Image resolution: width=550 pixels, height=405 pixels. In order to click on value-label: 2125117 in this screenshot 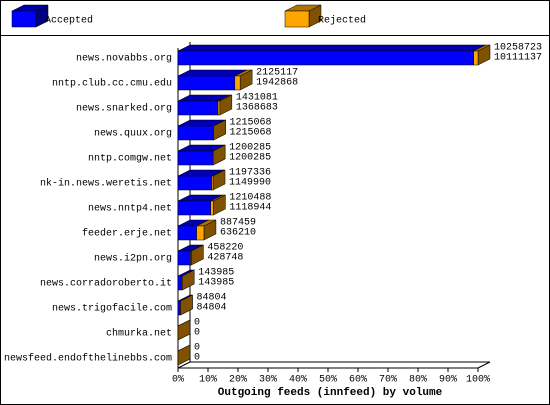, I will do `click(277, 73)`.